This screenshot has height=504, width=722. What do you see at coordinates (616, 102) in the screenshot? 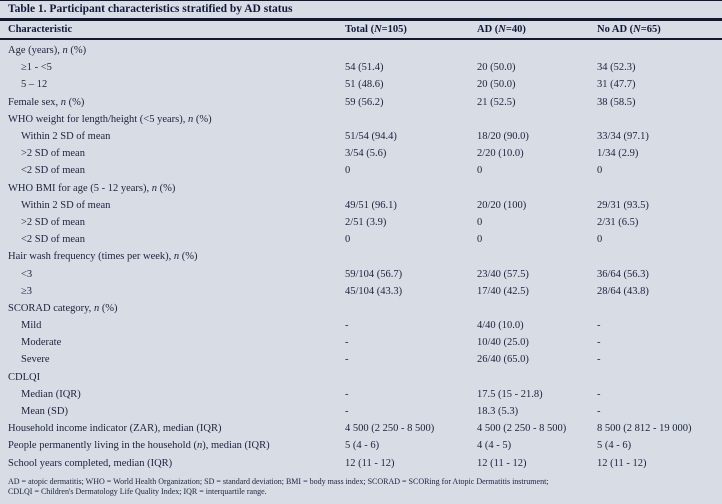
I see `cell-value: 38 (58.5)` at bounding box center [616, 102].